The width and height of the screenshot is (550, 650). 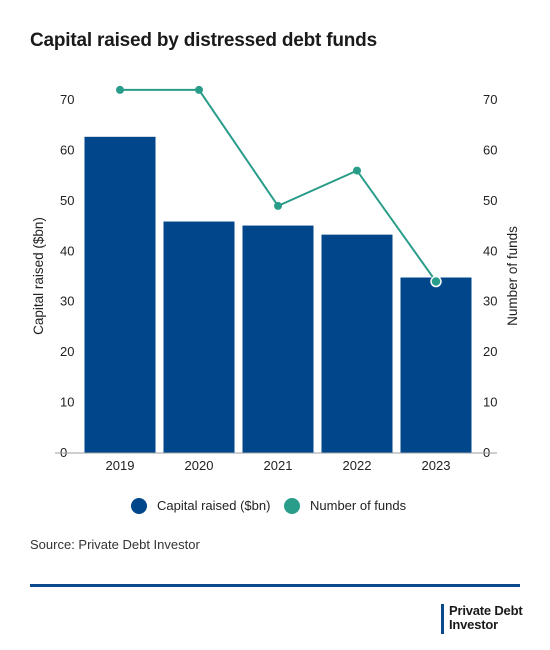 What do you see at coordinates (490, 402) in the screenshot?
I see `y2-tick-label: 10` at bounding box center [490, 402].